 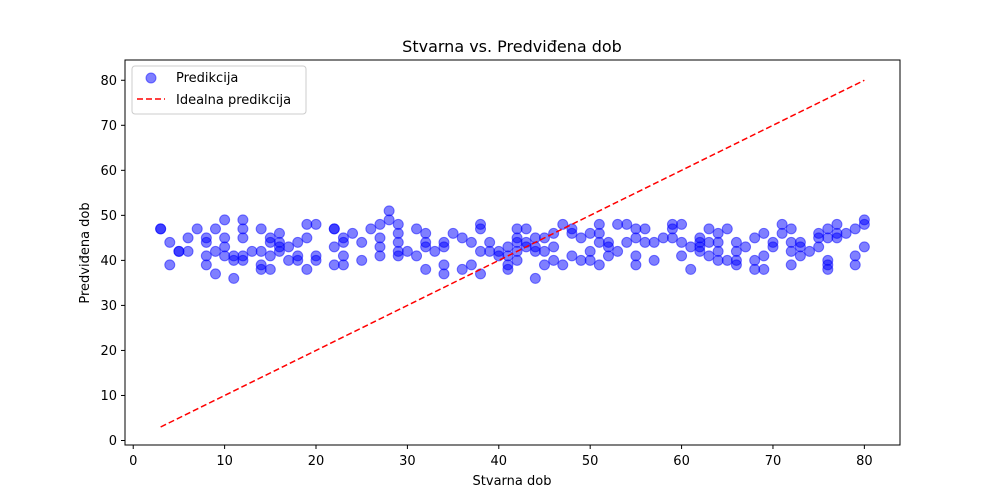 I want to click on x-axis-label: Stvarna dob, so click(x=512, y=481).